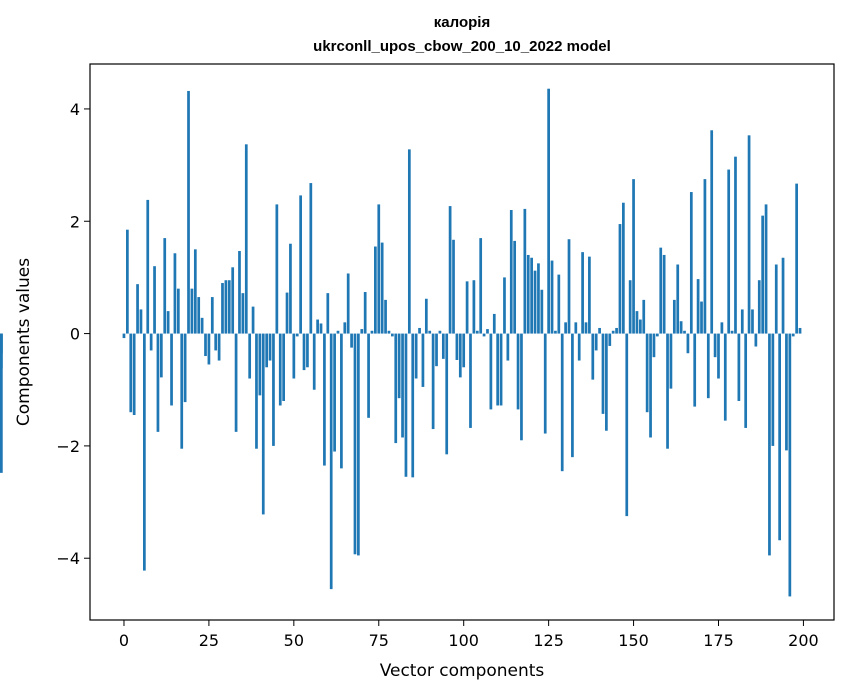 The image size is (847, 696). Describe the element at coordinates (462, 22) in the screenshot. I see `chart-title: калорія` at that location.